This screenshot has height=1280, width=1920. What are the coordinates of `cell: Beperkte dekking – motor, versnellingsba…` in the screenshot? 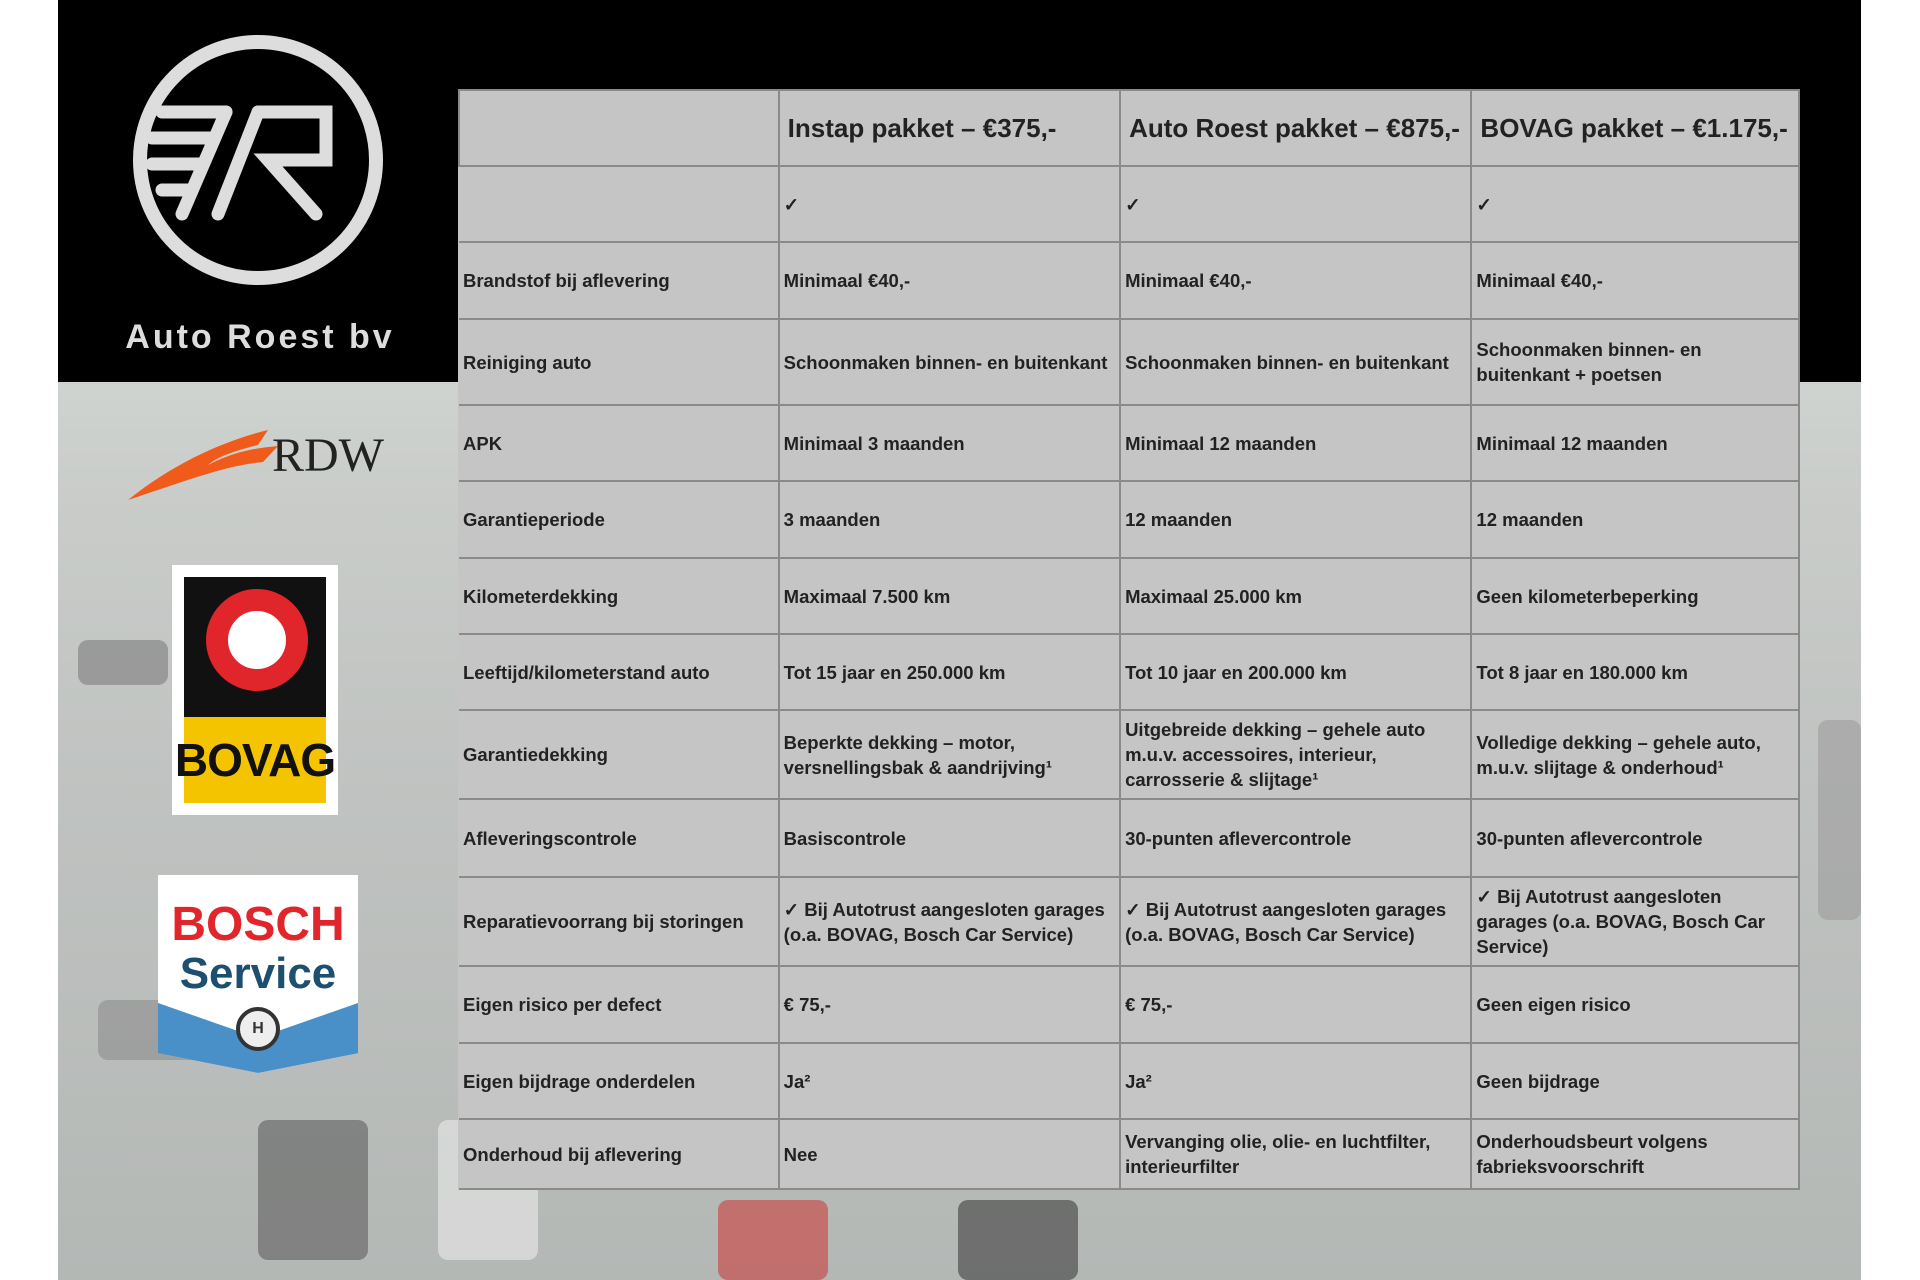 It's located at (949, 754).